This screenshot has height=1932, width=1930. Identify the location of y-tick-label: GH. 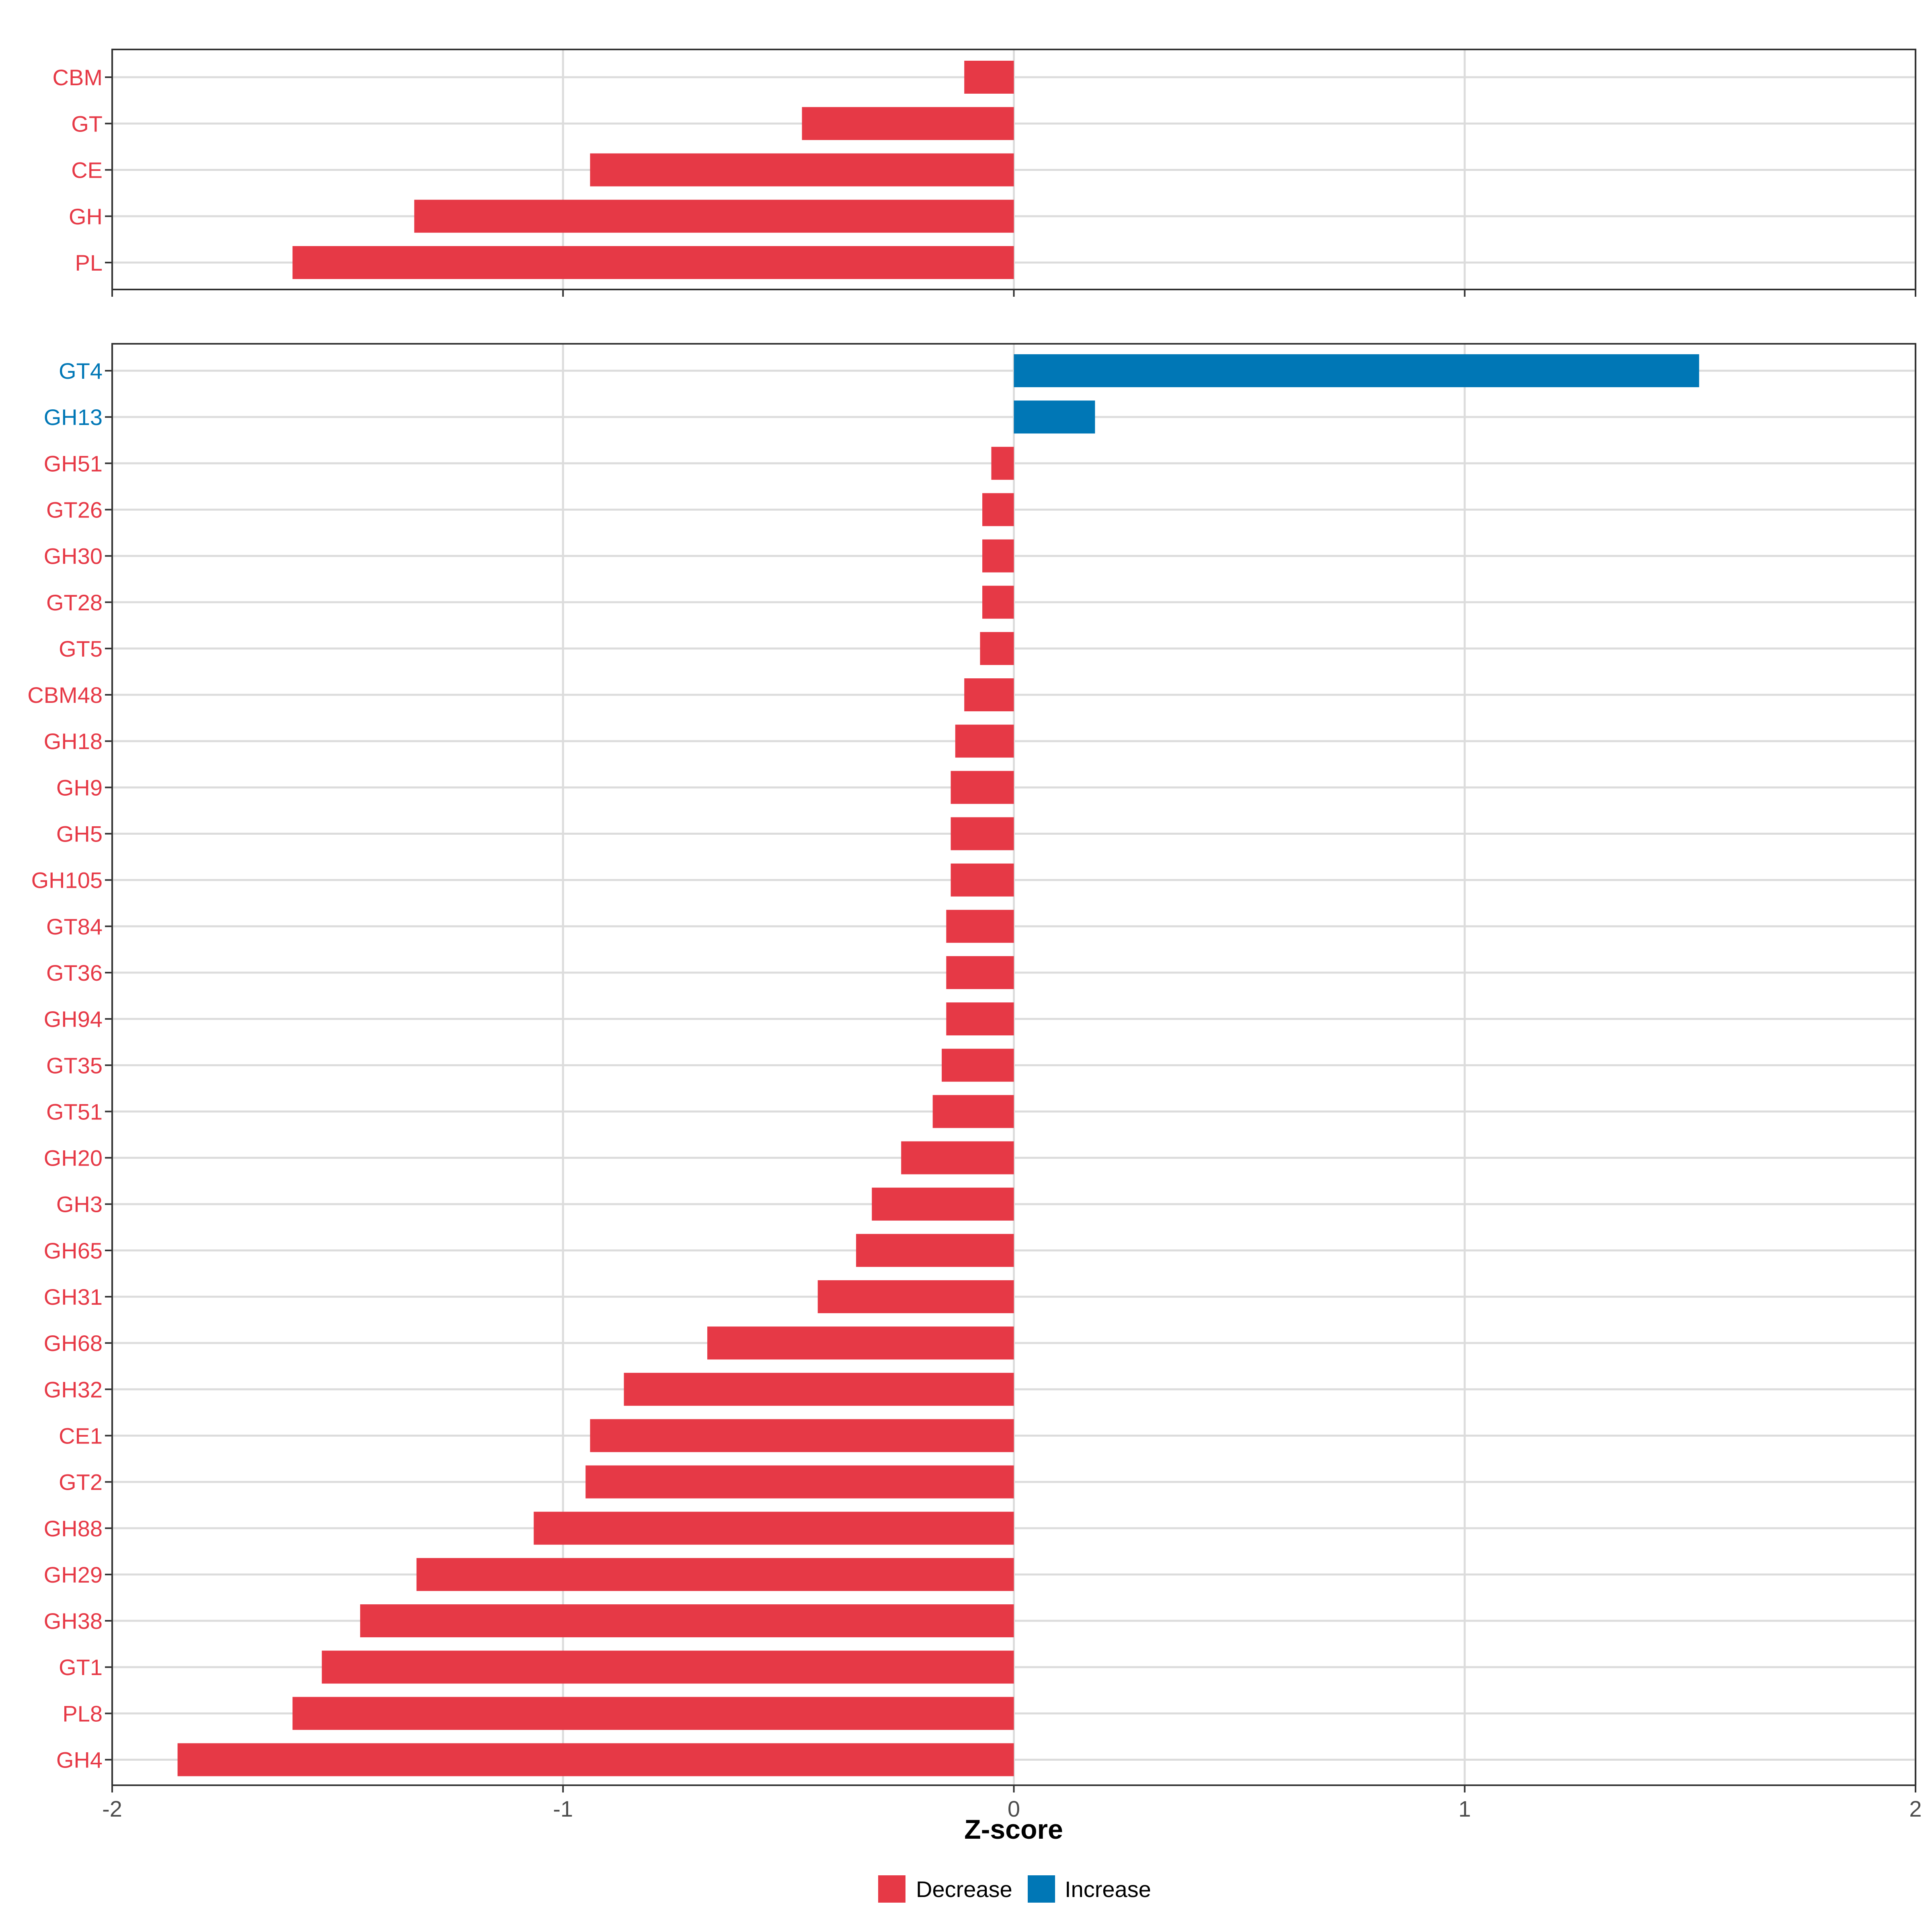
(86, 216).